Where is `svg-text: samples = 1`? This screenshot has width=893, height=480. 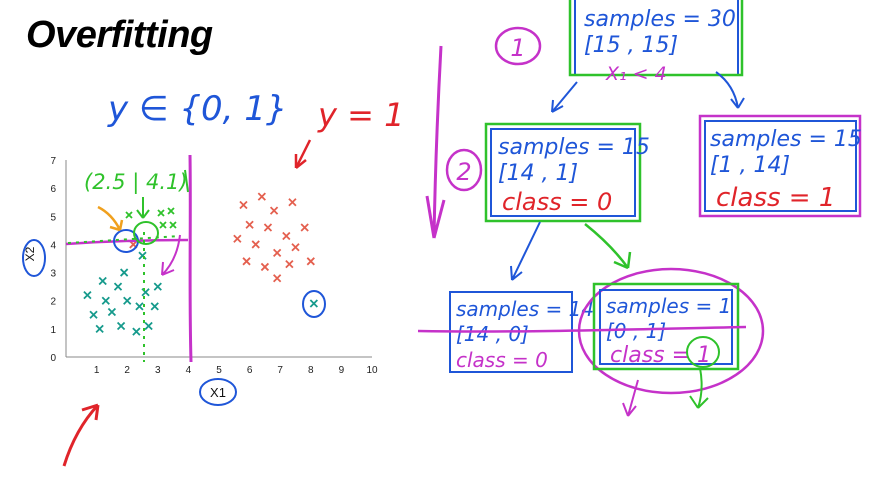
svg-text: samples = 1 is located at coordinates (668, 306).